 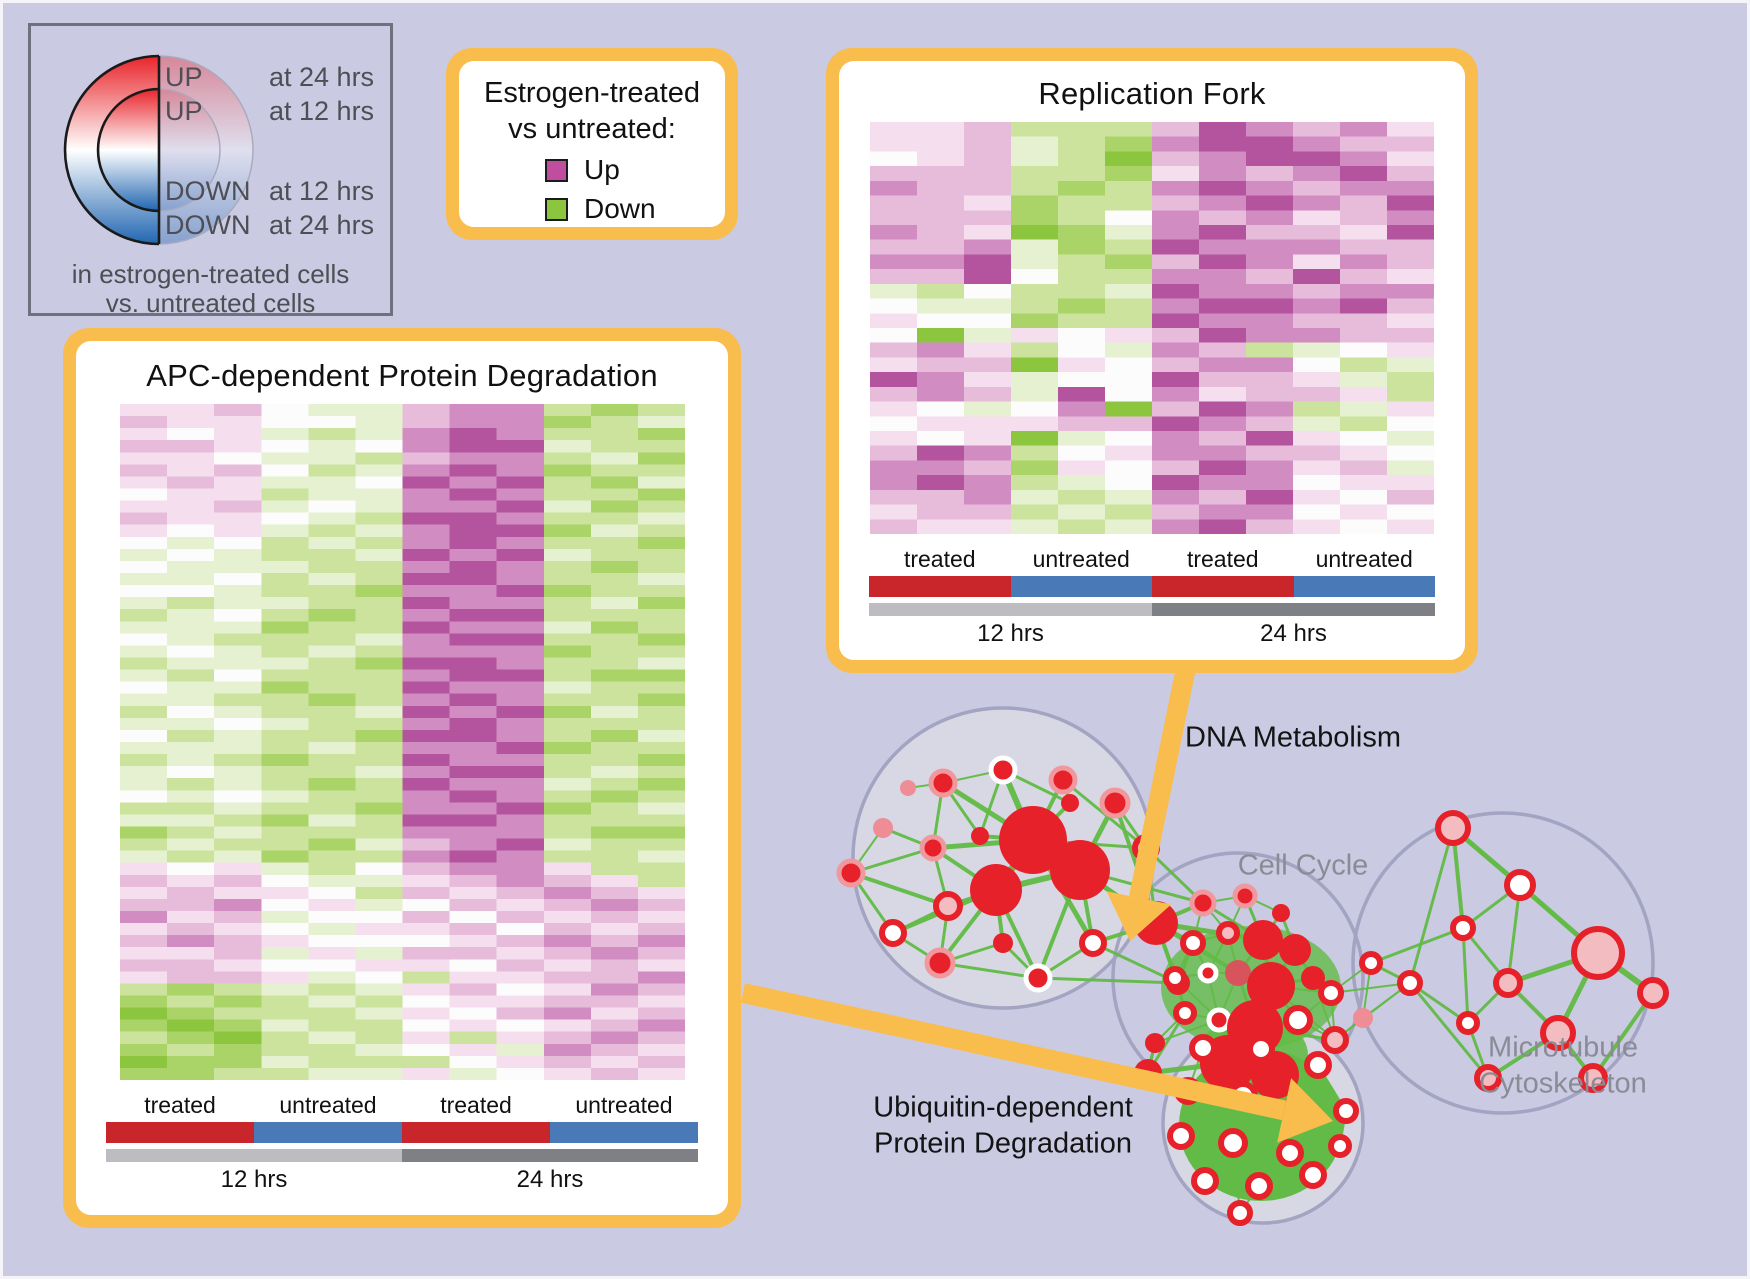 I want to click on time-bar-12hrs, so click(x=1010, y=609).